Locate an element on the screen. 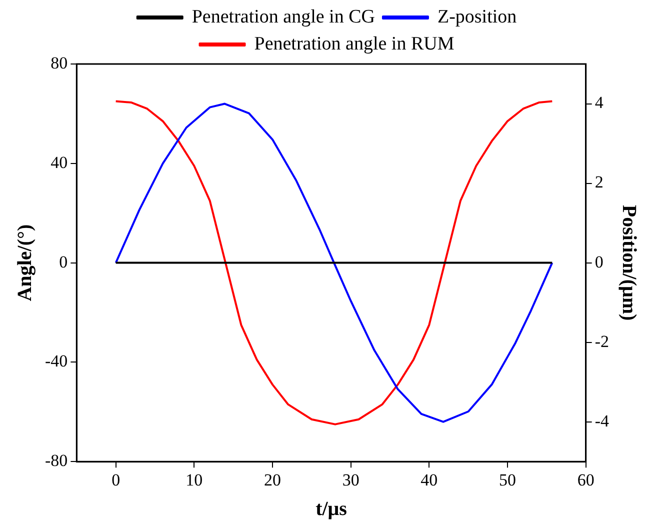 The height and width of the screenshot is (526, 654). x-tick-label: 40 is located at coordinates (429, 480).